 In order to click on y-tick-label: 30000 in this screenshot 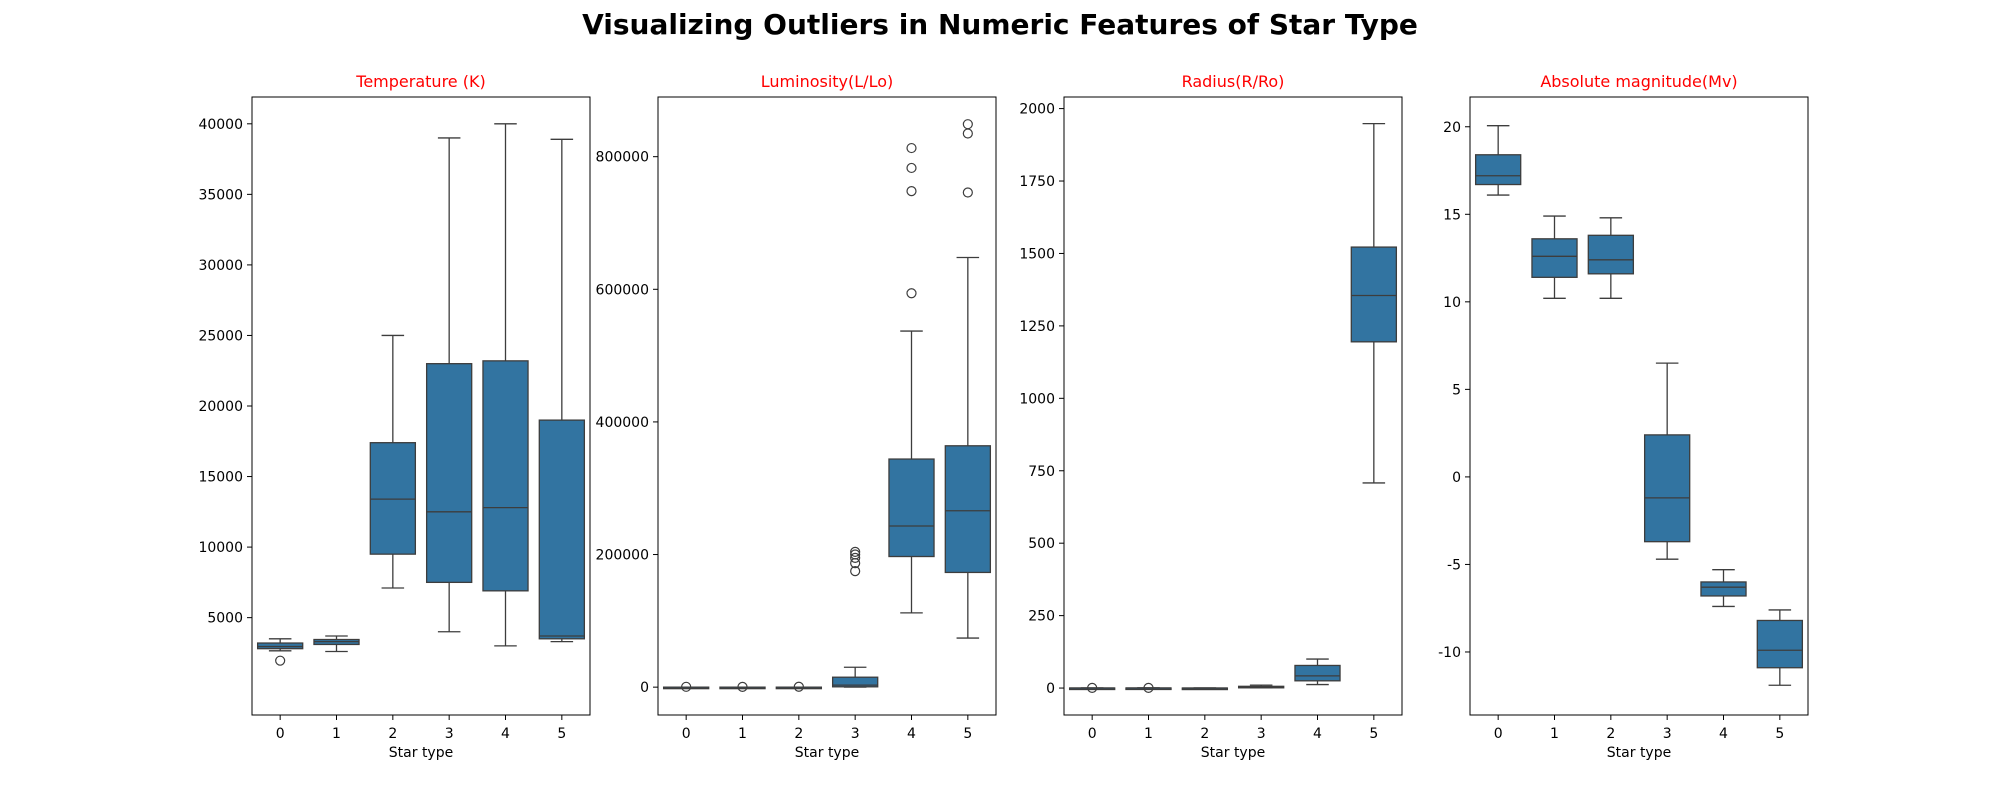, I will do `click(220, 266)`.